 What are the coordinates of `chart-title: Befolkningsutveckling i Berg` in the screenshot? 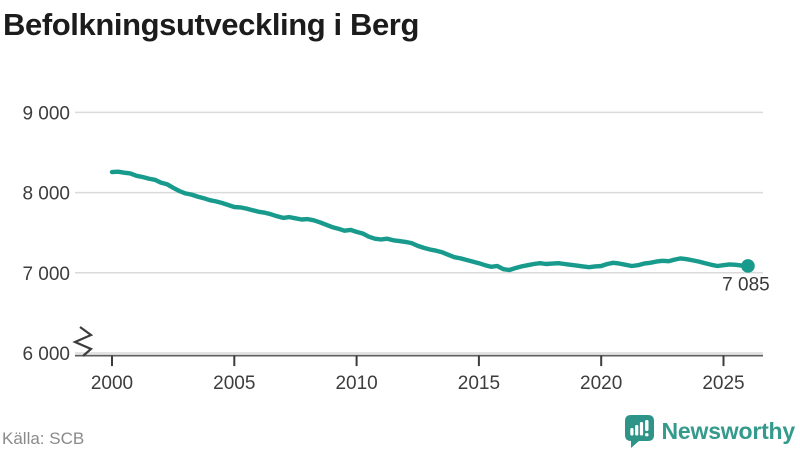 It's located at (211, 24).